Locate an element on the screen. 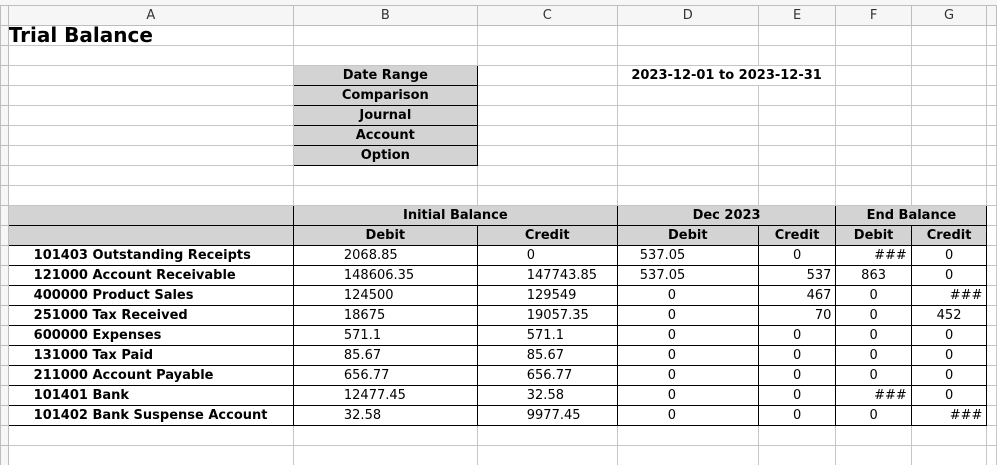 This screenshot has height=465, width=997. account-name: 211000 Account Payable is located at coordinates (150, 375).